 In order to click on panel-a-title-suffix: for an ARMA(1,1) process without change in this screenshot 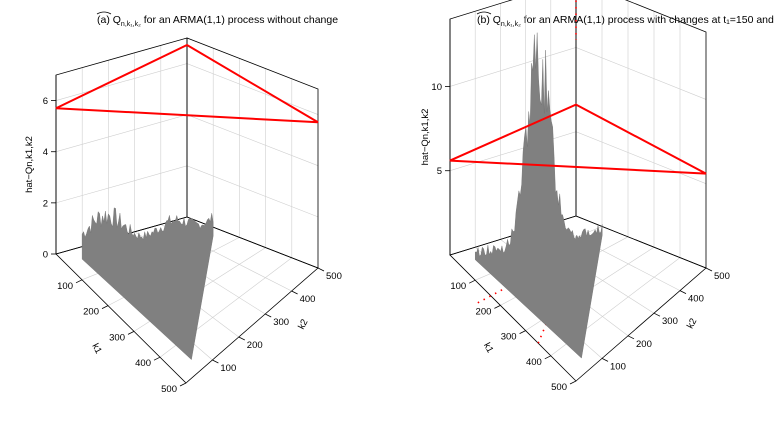, I will do `click(239, 20)`.